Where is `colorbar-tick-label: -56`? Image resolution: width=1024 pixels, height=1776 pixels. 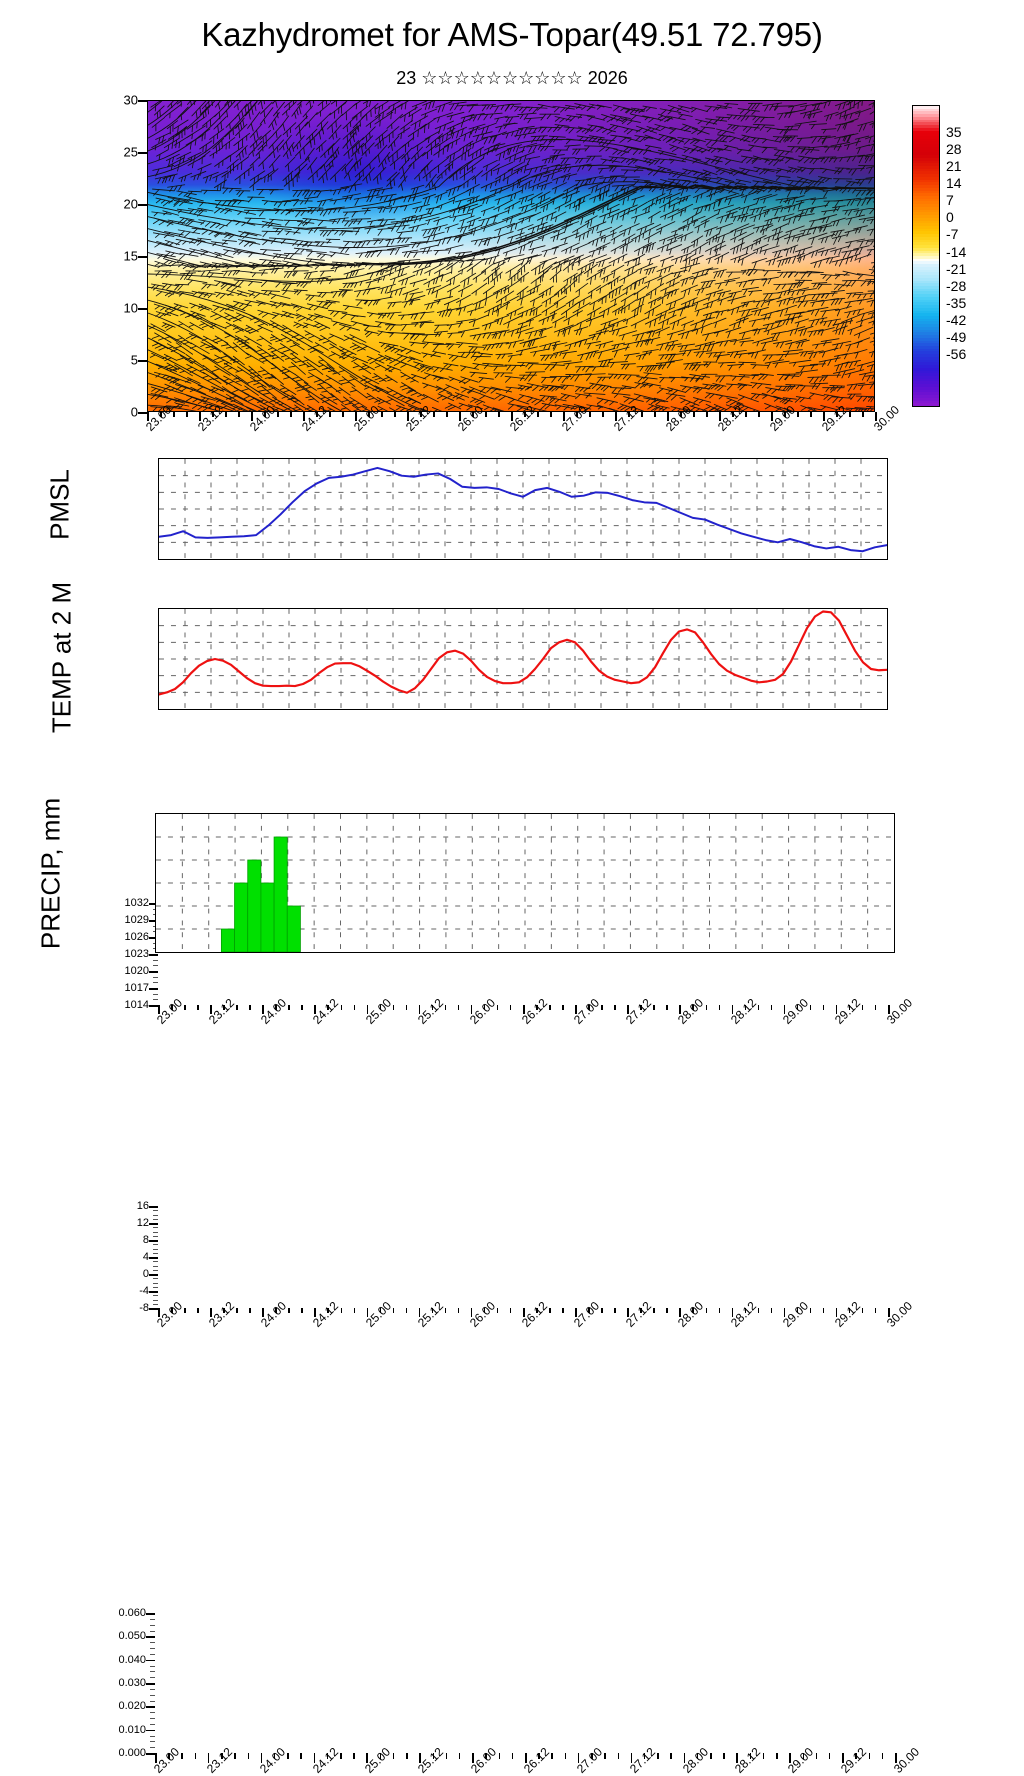
colorbar-tick-label: -56 is located at coordinates (956, 354).